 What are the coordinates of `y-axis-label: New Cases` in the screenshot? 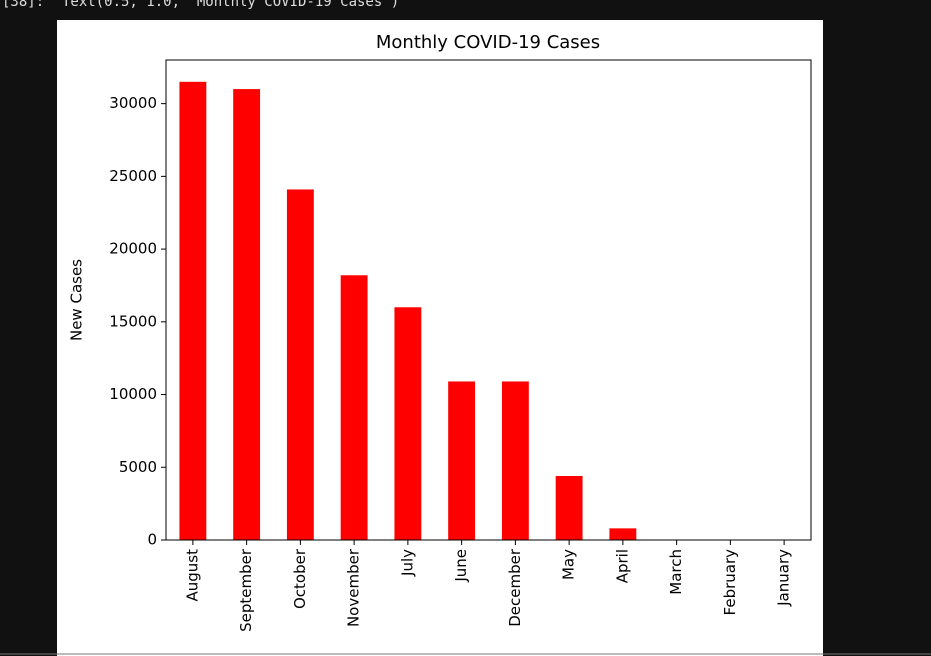 It's located at (77, 300).